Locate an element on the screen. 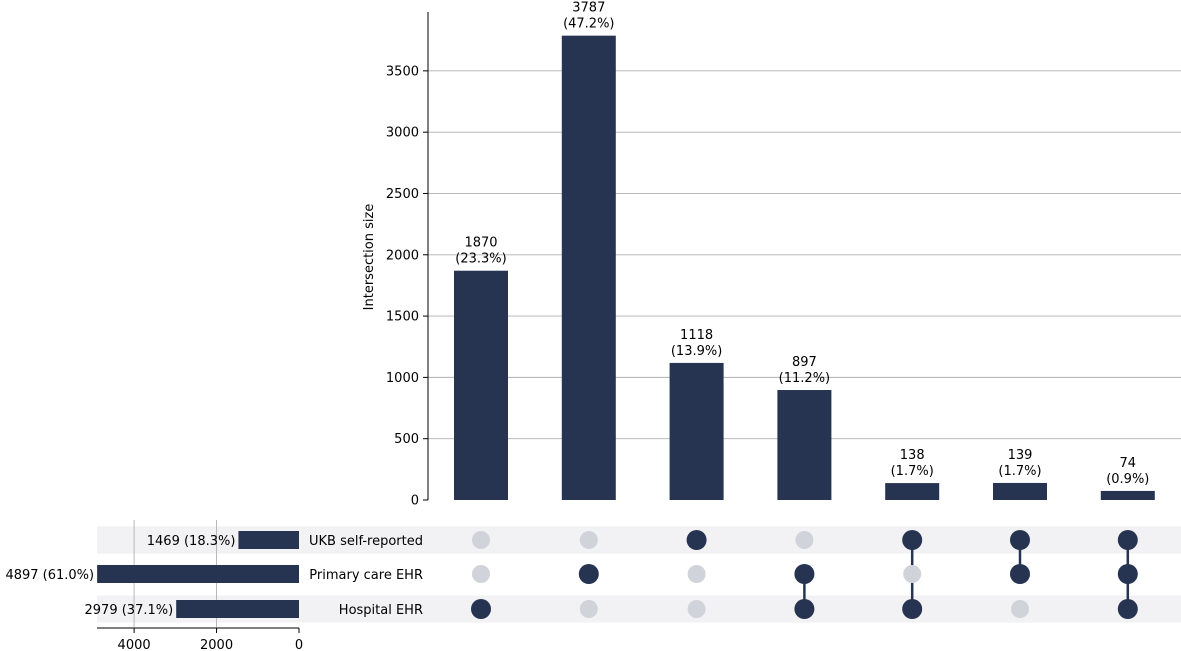 The width and height of the screenshot is (1181, 651). bar-count-label: 1870 is located at coordinates (480, 243).